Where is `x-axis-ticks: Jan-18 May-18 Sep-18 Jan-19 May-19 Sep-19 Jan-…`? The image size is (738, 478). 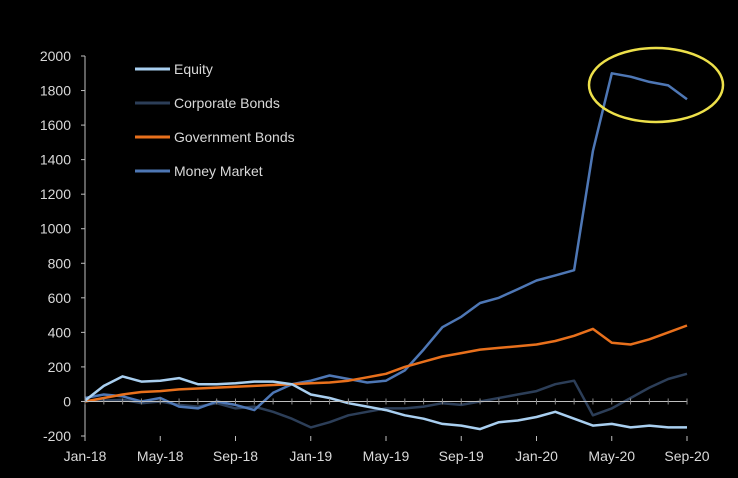 x-axis-ticks: Jan-18 May-18 Sep-18 Jan-19 May-19 Sep-19 Jan-… is located at coordinates (387, 450).